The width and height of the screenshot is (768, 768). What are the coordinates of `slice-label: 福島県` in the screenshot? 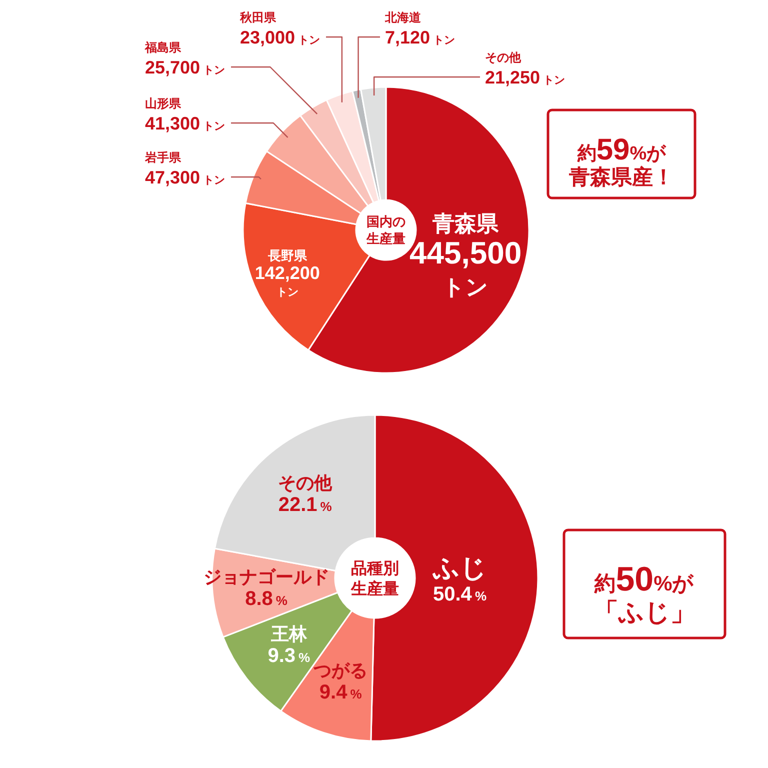 It's located at (163, 47).